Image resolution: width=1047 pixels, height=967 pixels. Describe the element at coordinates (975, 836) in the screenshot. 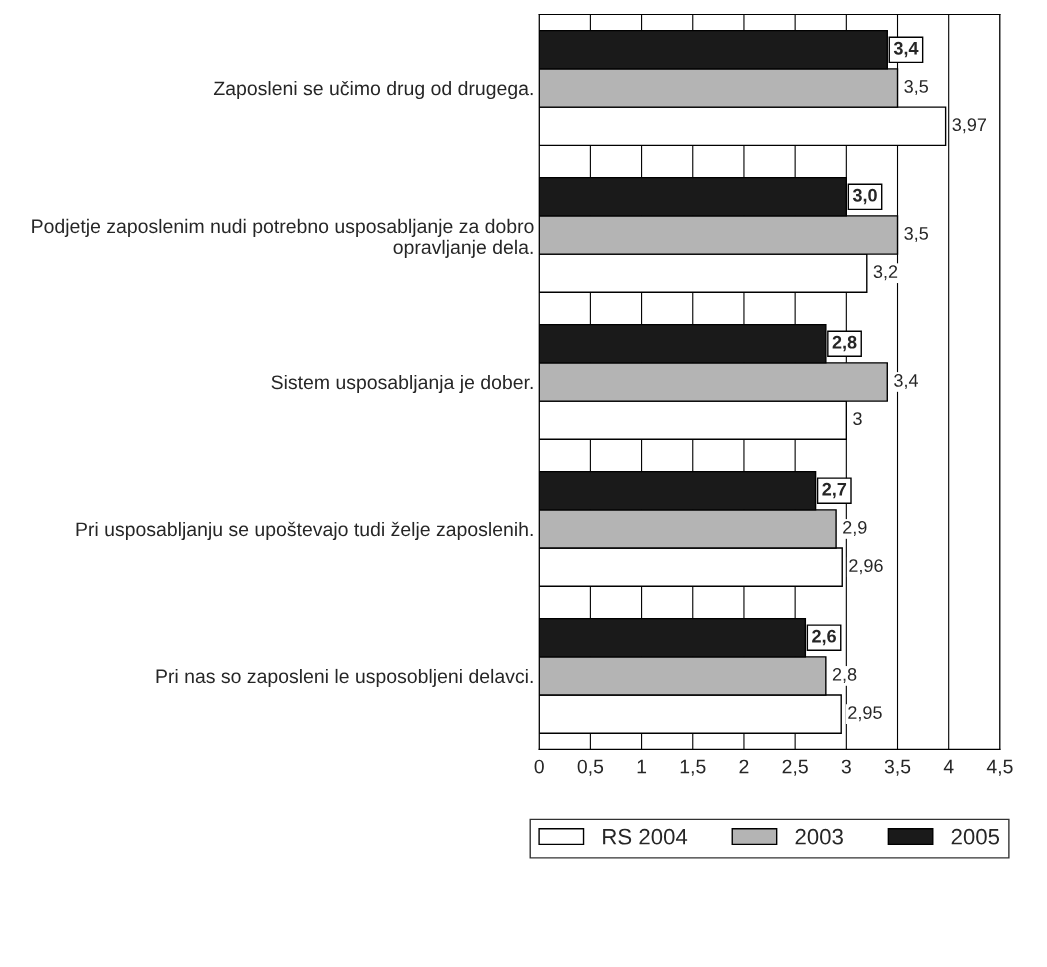

I see `legend-label: 2005` at that location.